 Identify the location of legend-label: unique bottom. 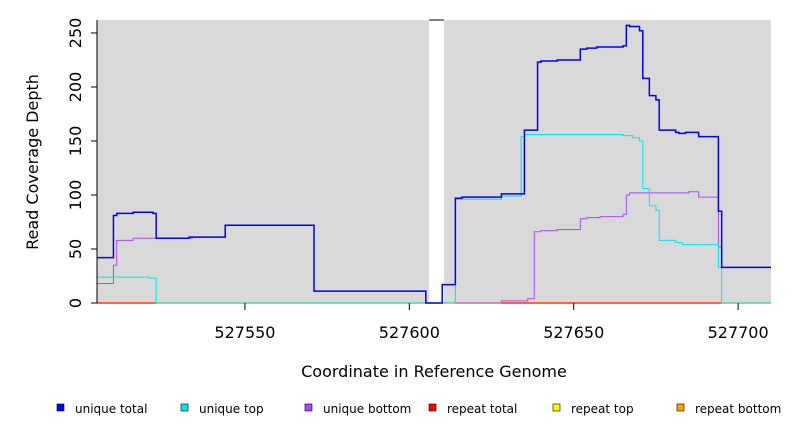
(367, 409).